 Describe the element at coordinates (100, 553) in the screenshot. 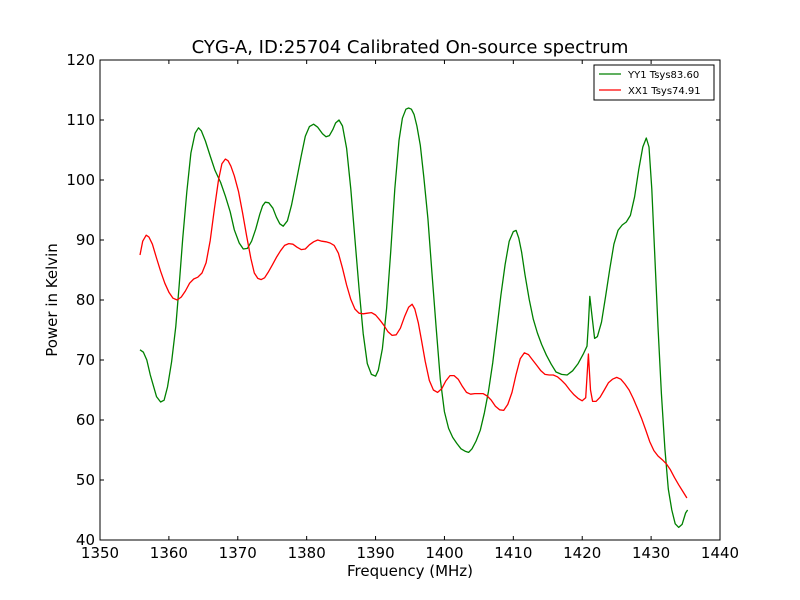

I see `x-tick-label: 1350` at that location.